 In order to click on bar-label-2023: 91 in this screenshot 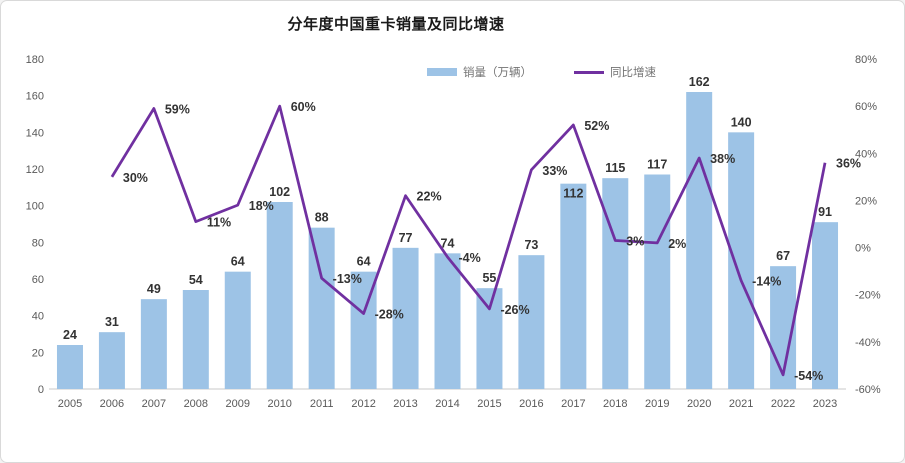, I will do `click(825, 212)`.